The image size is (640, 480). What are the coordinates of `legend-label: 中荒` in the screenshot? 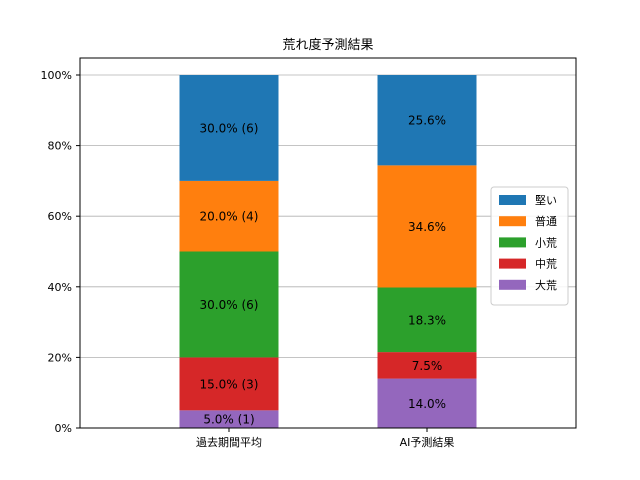 It's located at (546, 264).